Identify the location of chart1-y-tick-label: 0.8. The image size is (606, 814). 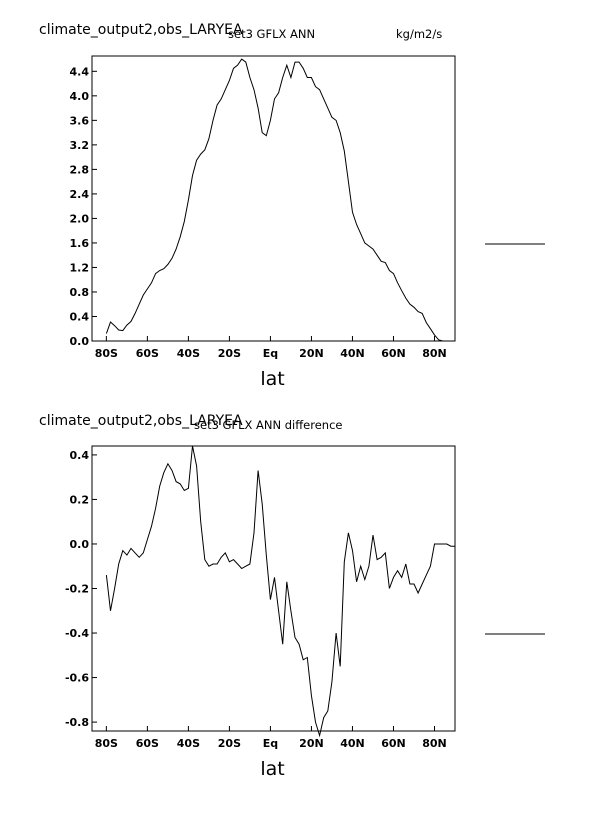
(80, 292).